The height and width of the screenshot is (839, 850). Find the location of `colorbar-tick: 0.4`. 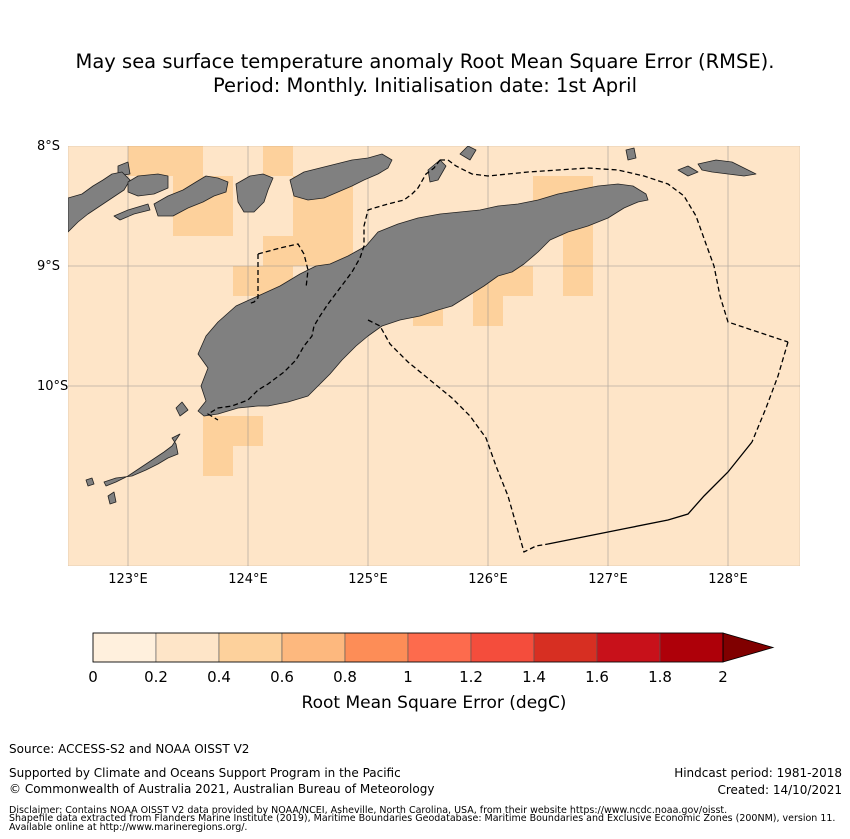

colorbar-tick: 0.4 is located at coordinates (219, 677).